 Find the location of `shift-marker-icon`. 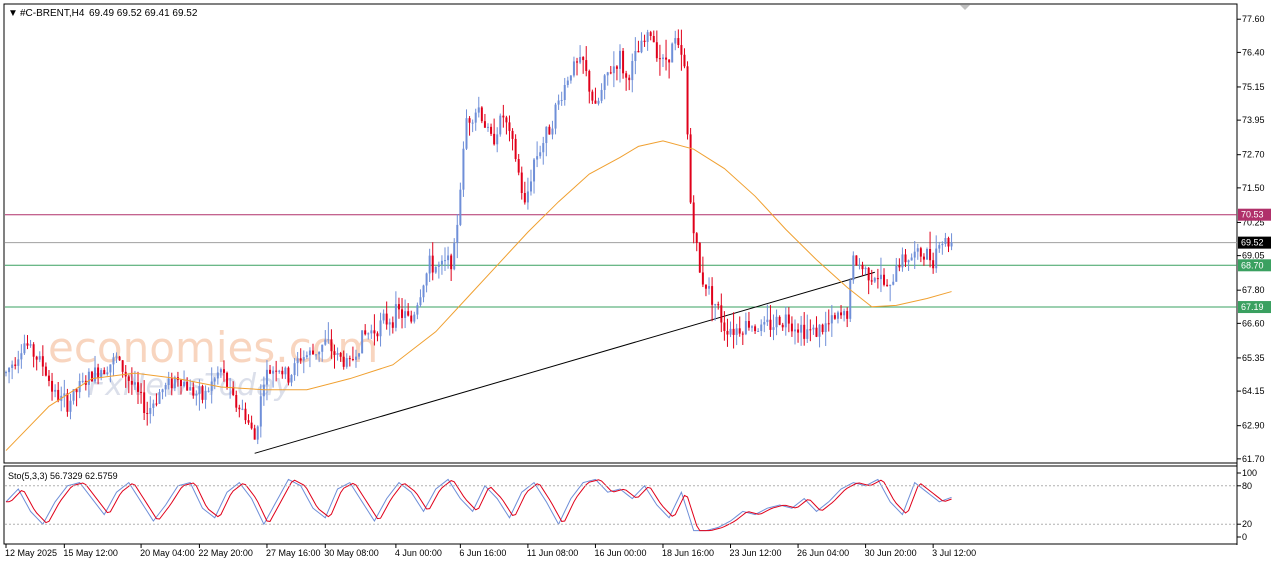

shift-marker-icon is located at coordinates (965, 7).